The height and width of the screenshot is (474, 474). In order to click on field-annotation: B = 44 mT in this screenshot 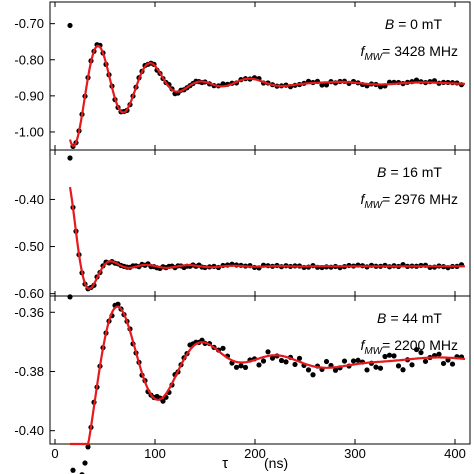, I will do `click(409, 318)`.